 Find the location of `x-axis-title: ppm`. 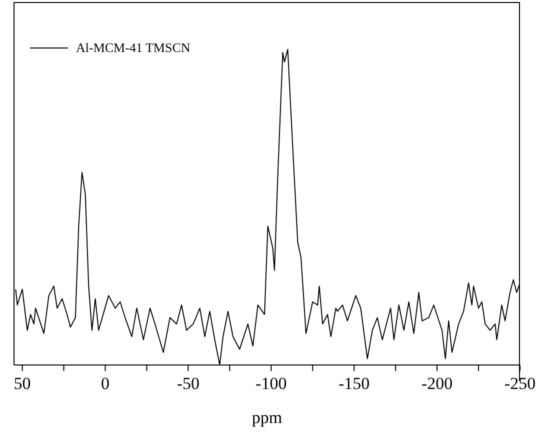

x-axis-title: ppm is located at coordinates (267, 417).